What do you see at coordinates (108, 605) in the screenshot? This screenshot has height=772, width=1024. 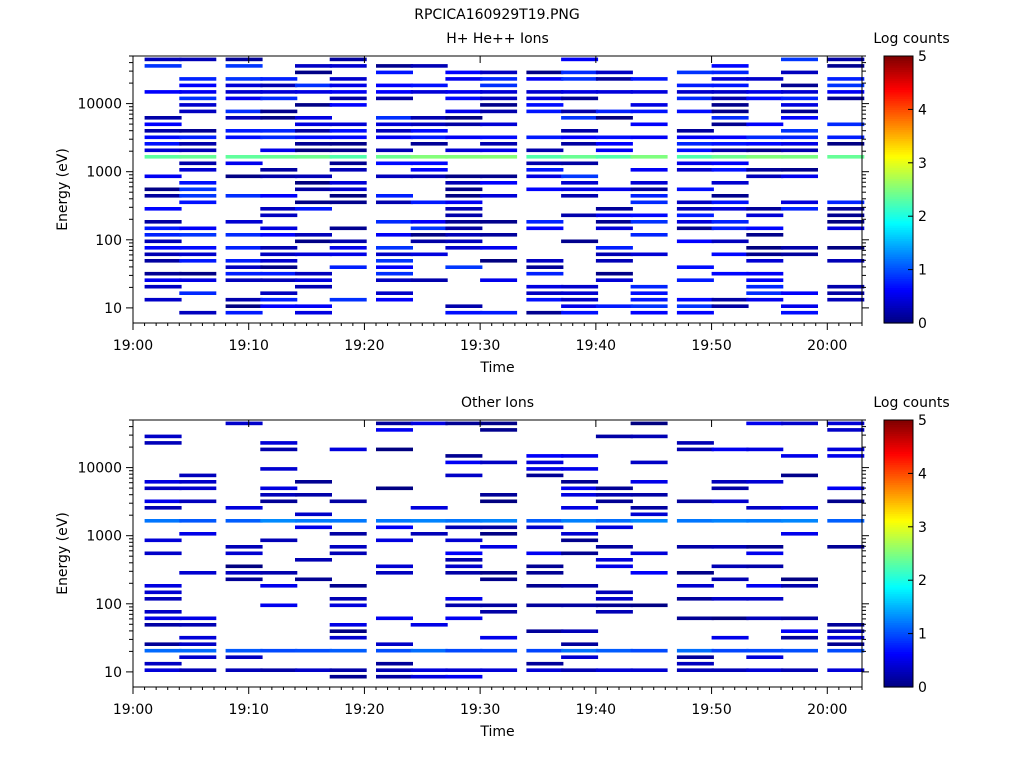 I see `y-tick-label: 100` at bounding box center [108, 605].